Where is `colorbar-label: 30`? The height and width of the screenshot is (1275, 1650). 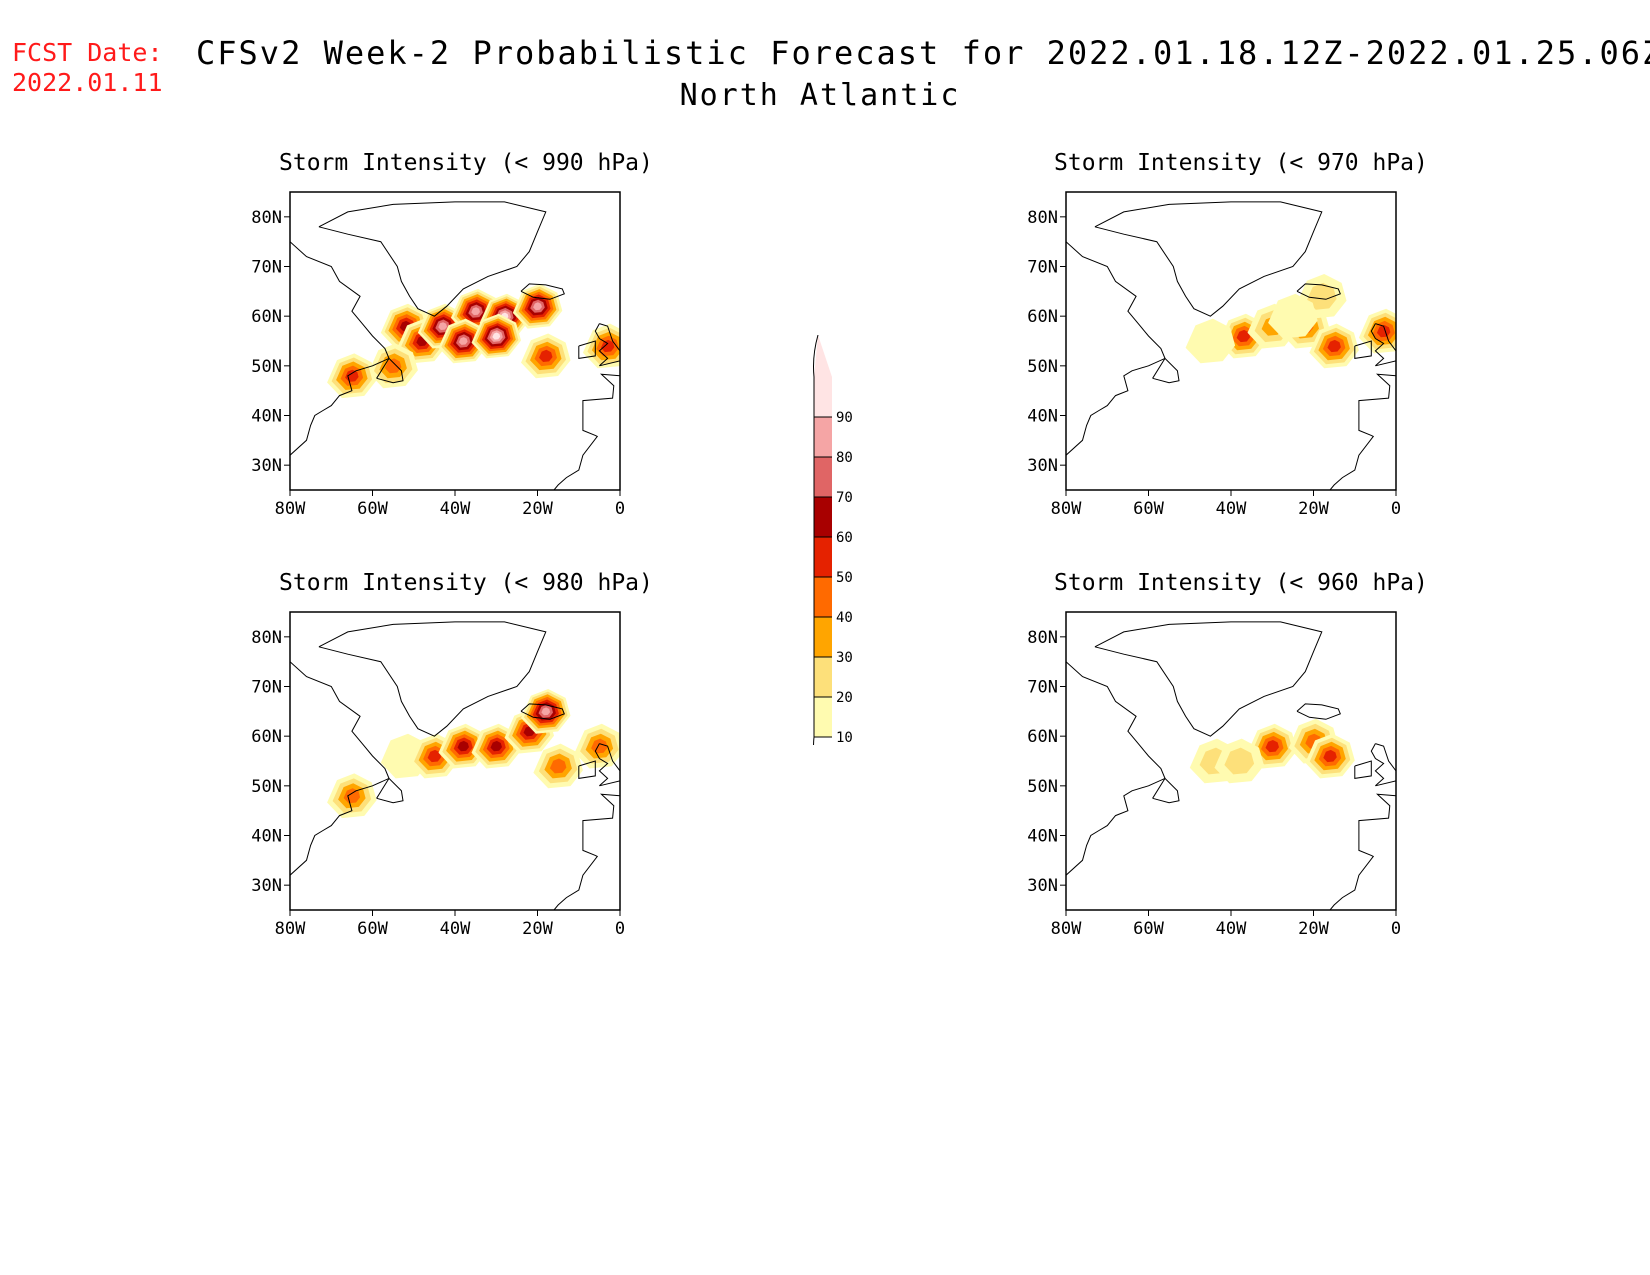
colorbar-label: 30 is located at coordinates (844, 658).